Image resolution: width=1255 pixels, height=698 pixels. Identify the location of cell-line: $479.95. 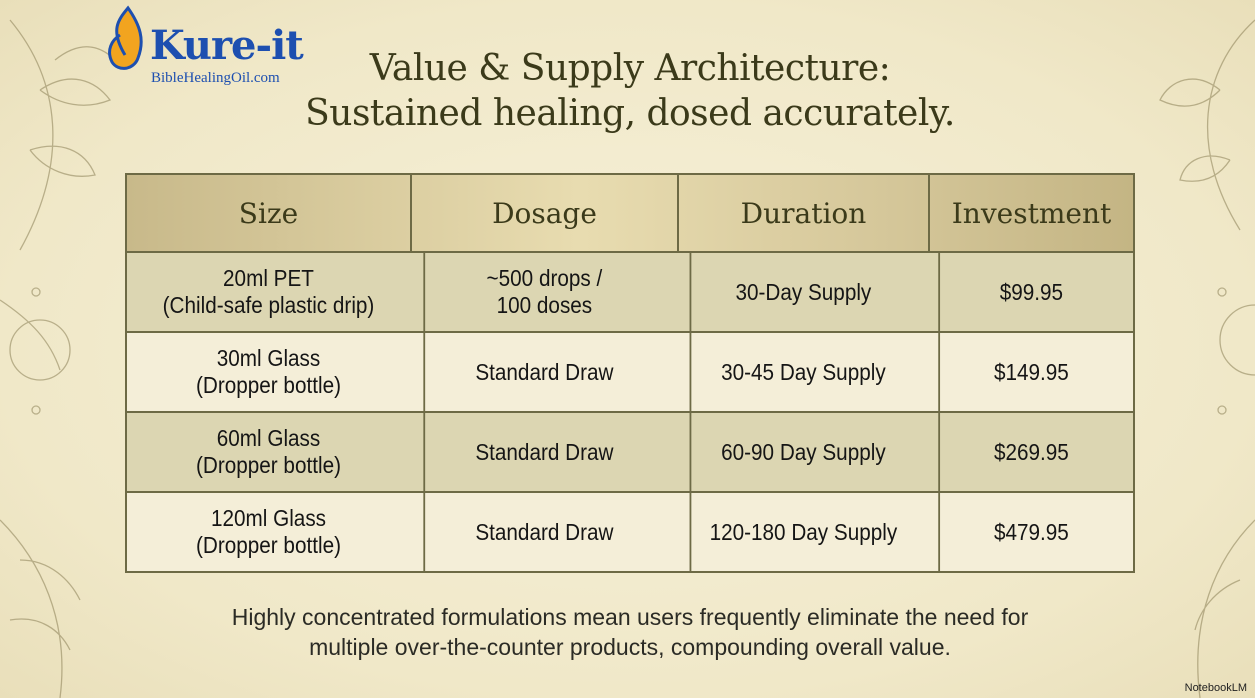
(1031, 531).